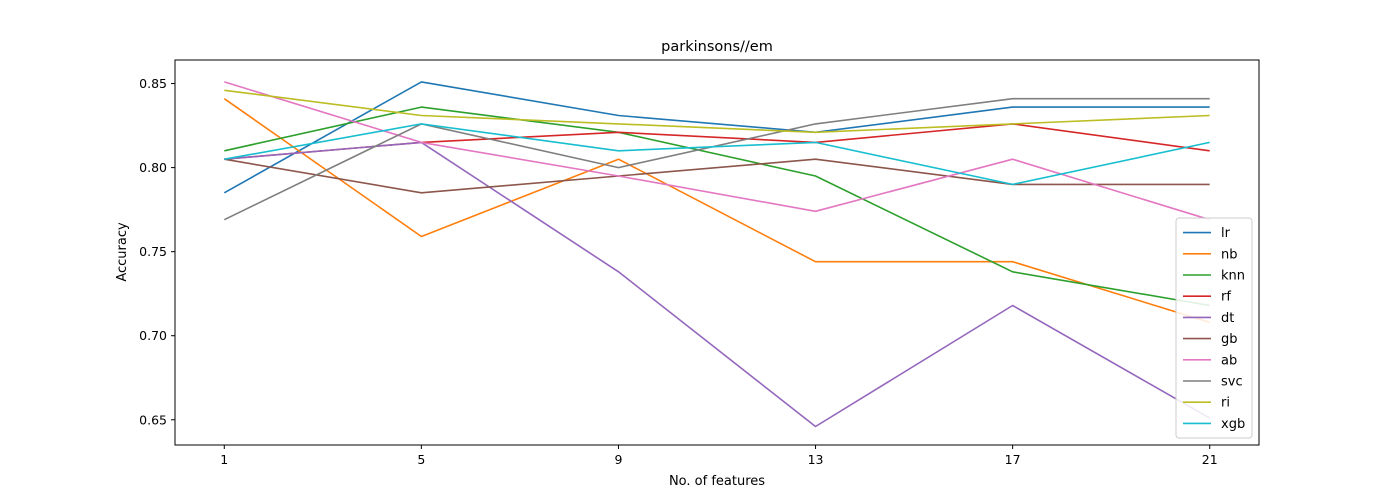 This screenshot has width=1400, height=500. Describe the element at coordinates (1233, 424) in the screenshot. I see `legend-label-xgb: xgb` at that location.